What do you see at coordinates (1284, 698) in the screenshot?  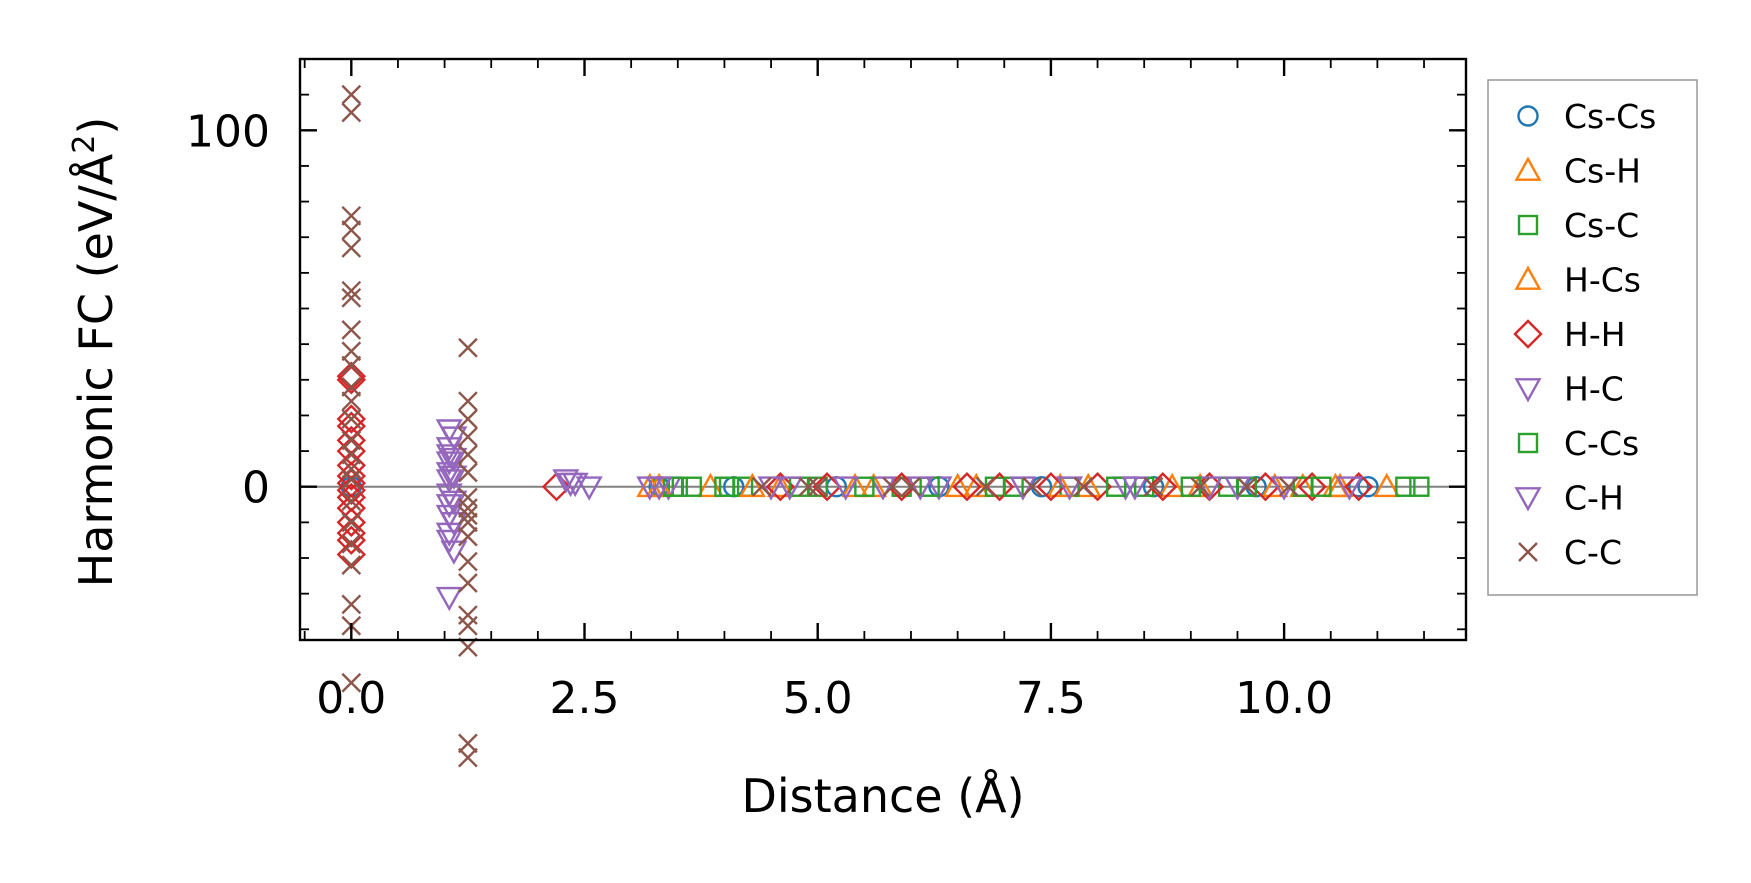 I see `x-tick-label: 10.0` at bounding box center [1284, 698].